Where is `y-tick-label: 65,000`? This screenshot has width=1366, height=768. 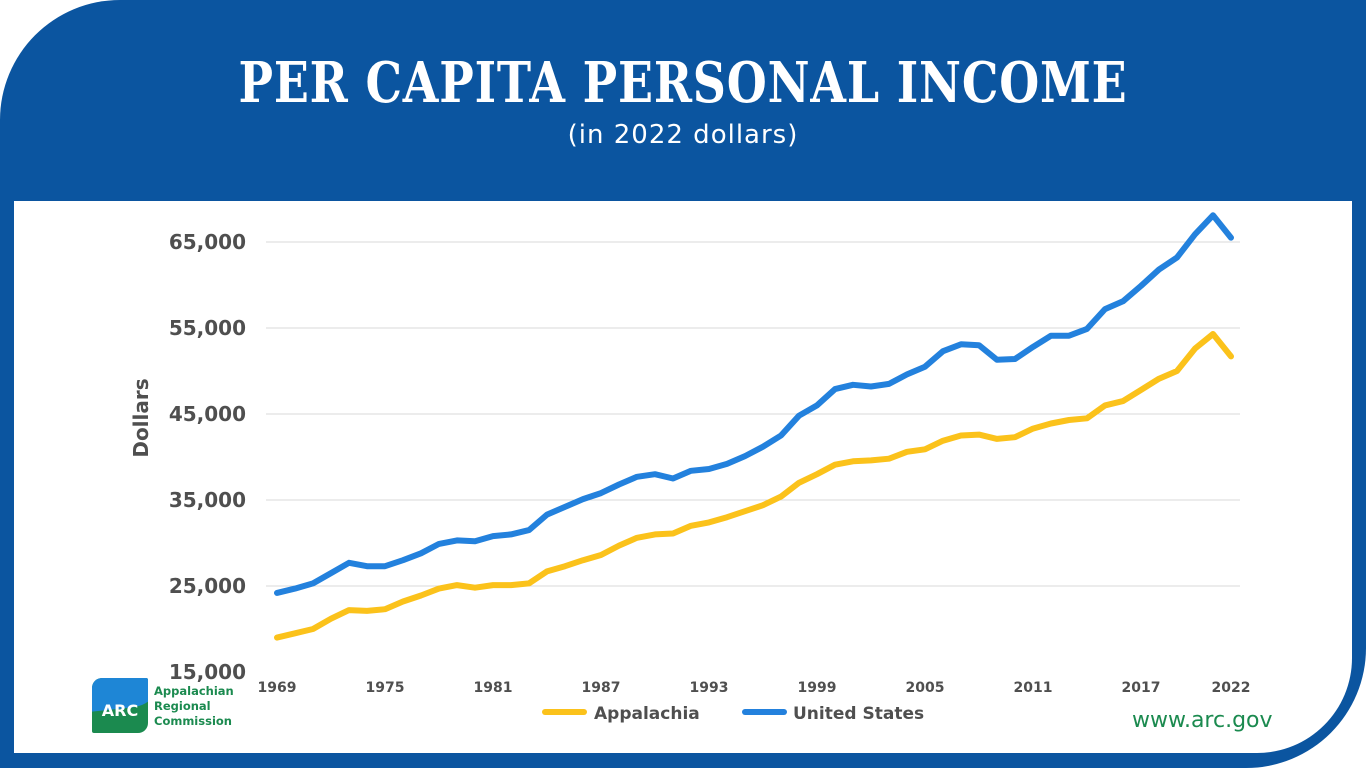 y-tick-label: 65,000 is located at coordinates (207, 242).